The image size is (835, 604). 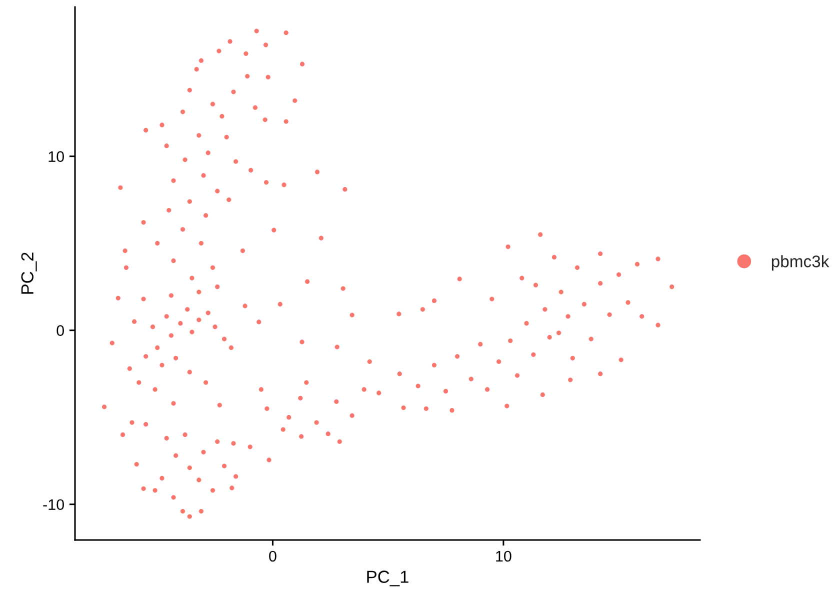 I want to click on legend-label: pbmc3k, so click(x=801, y=263).